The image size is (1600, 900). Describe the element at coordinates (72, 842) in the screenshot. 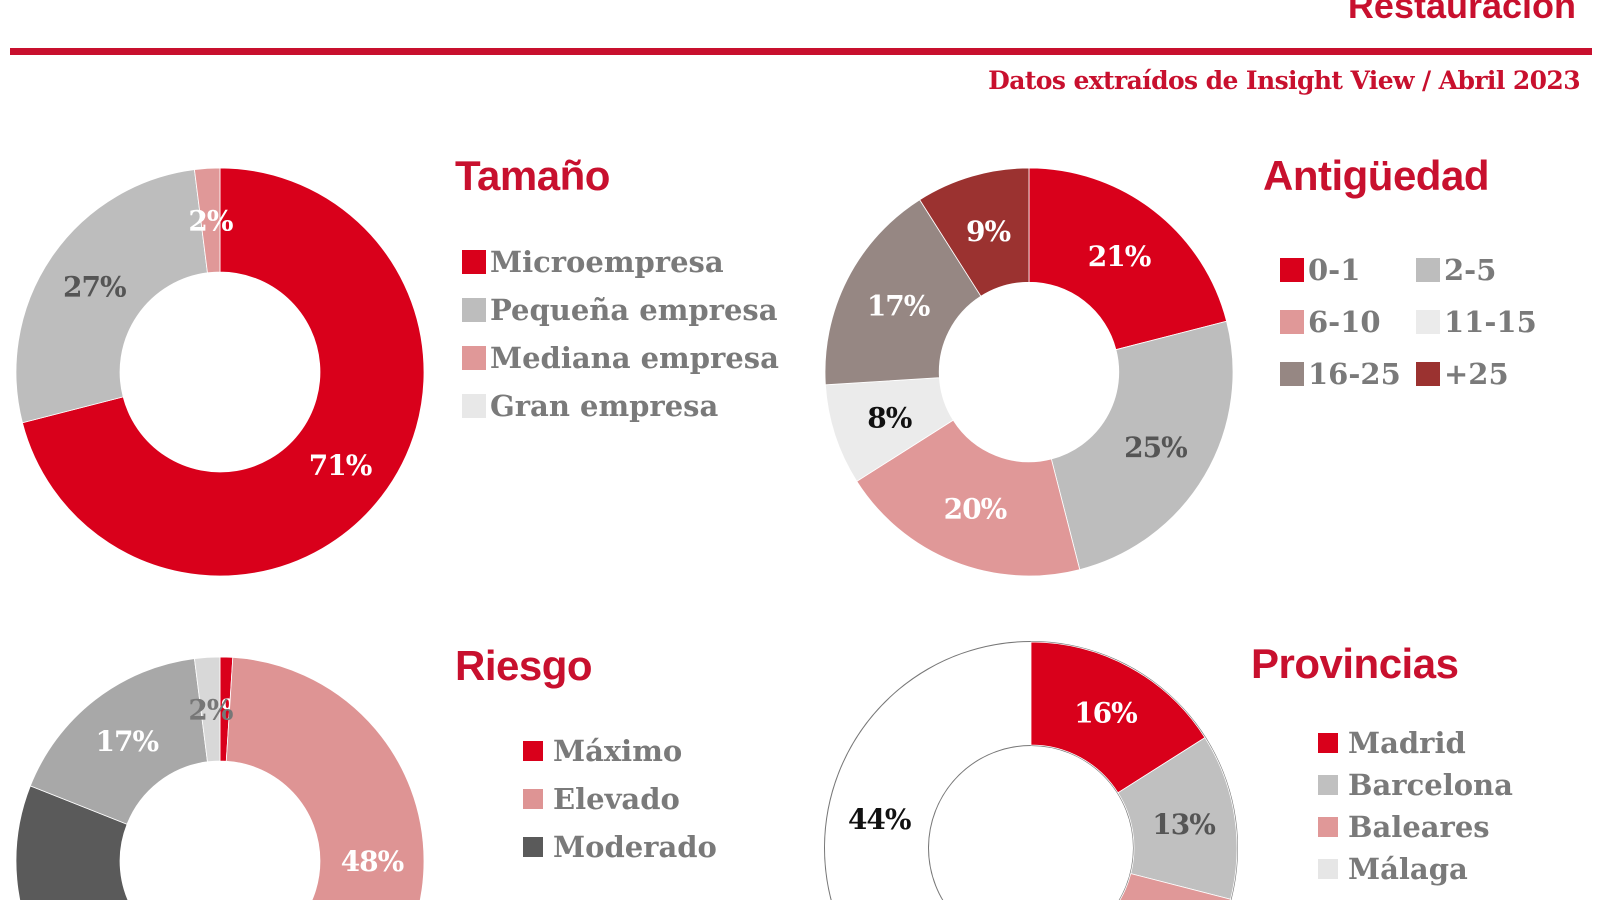

I see `slice-moderado` at that location.